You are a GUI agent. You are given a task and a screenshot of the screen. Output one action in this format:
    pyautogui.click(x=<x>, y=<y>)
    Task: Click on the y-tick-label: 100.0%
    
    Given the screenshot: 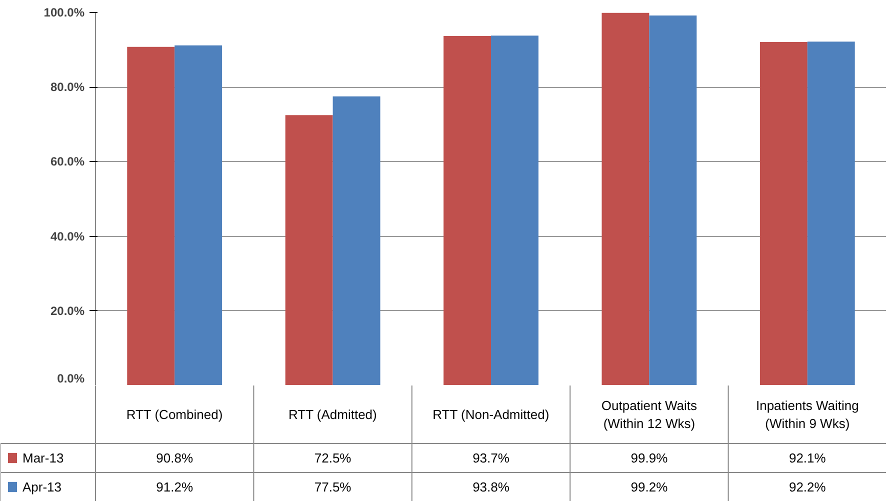 What is the action you would take?
    pyautogui.click(x=64, y=13)
    